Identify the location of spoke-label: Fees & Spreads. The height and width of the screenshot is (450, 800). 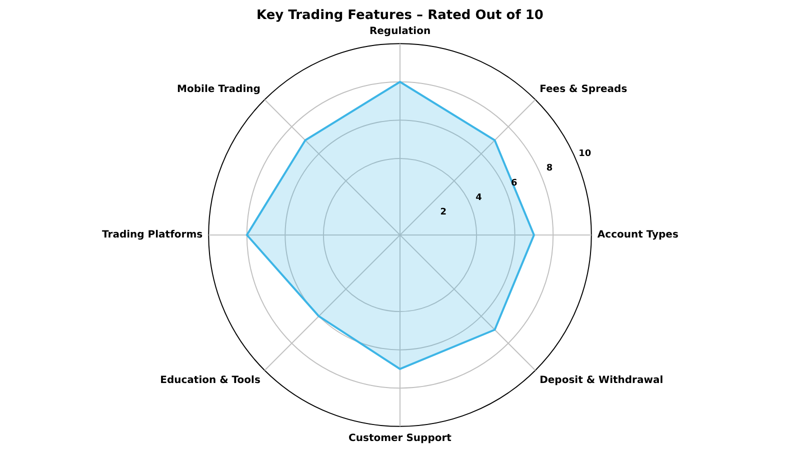
(584, 90).